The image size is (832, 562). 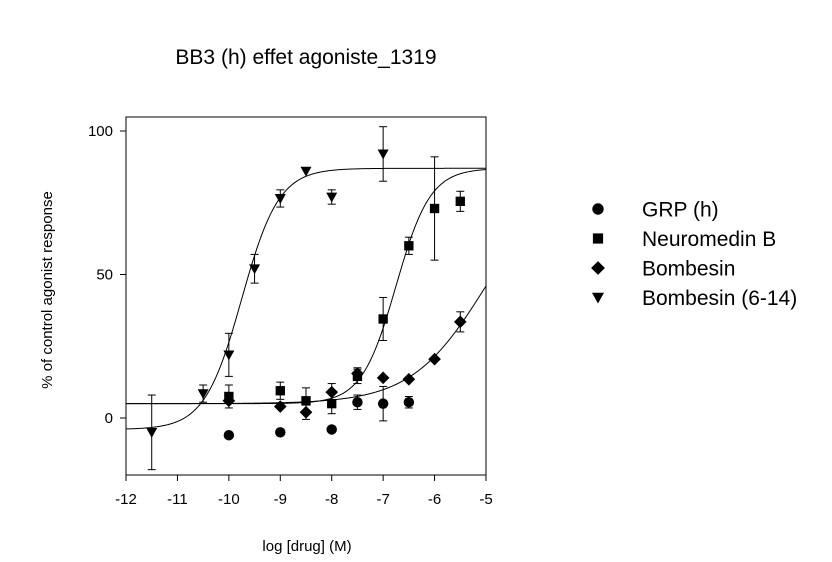 I want to click on y-tick-label: 100, so click(x=100, y=131).